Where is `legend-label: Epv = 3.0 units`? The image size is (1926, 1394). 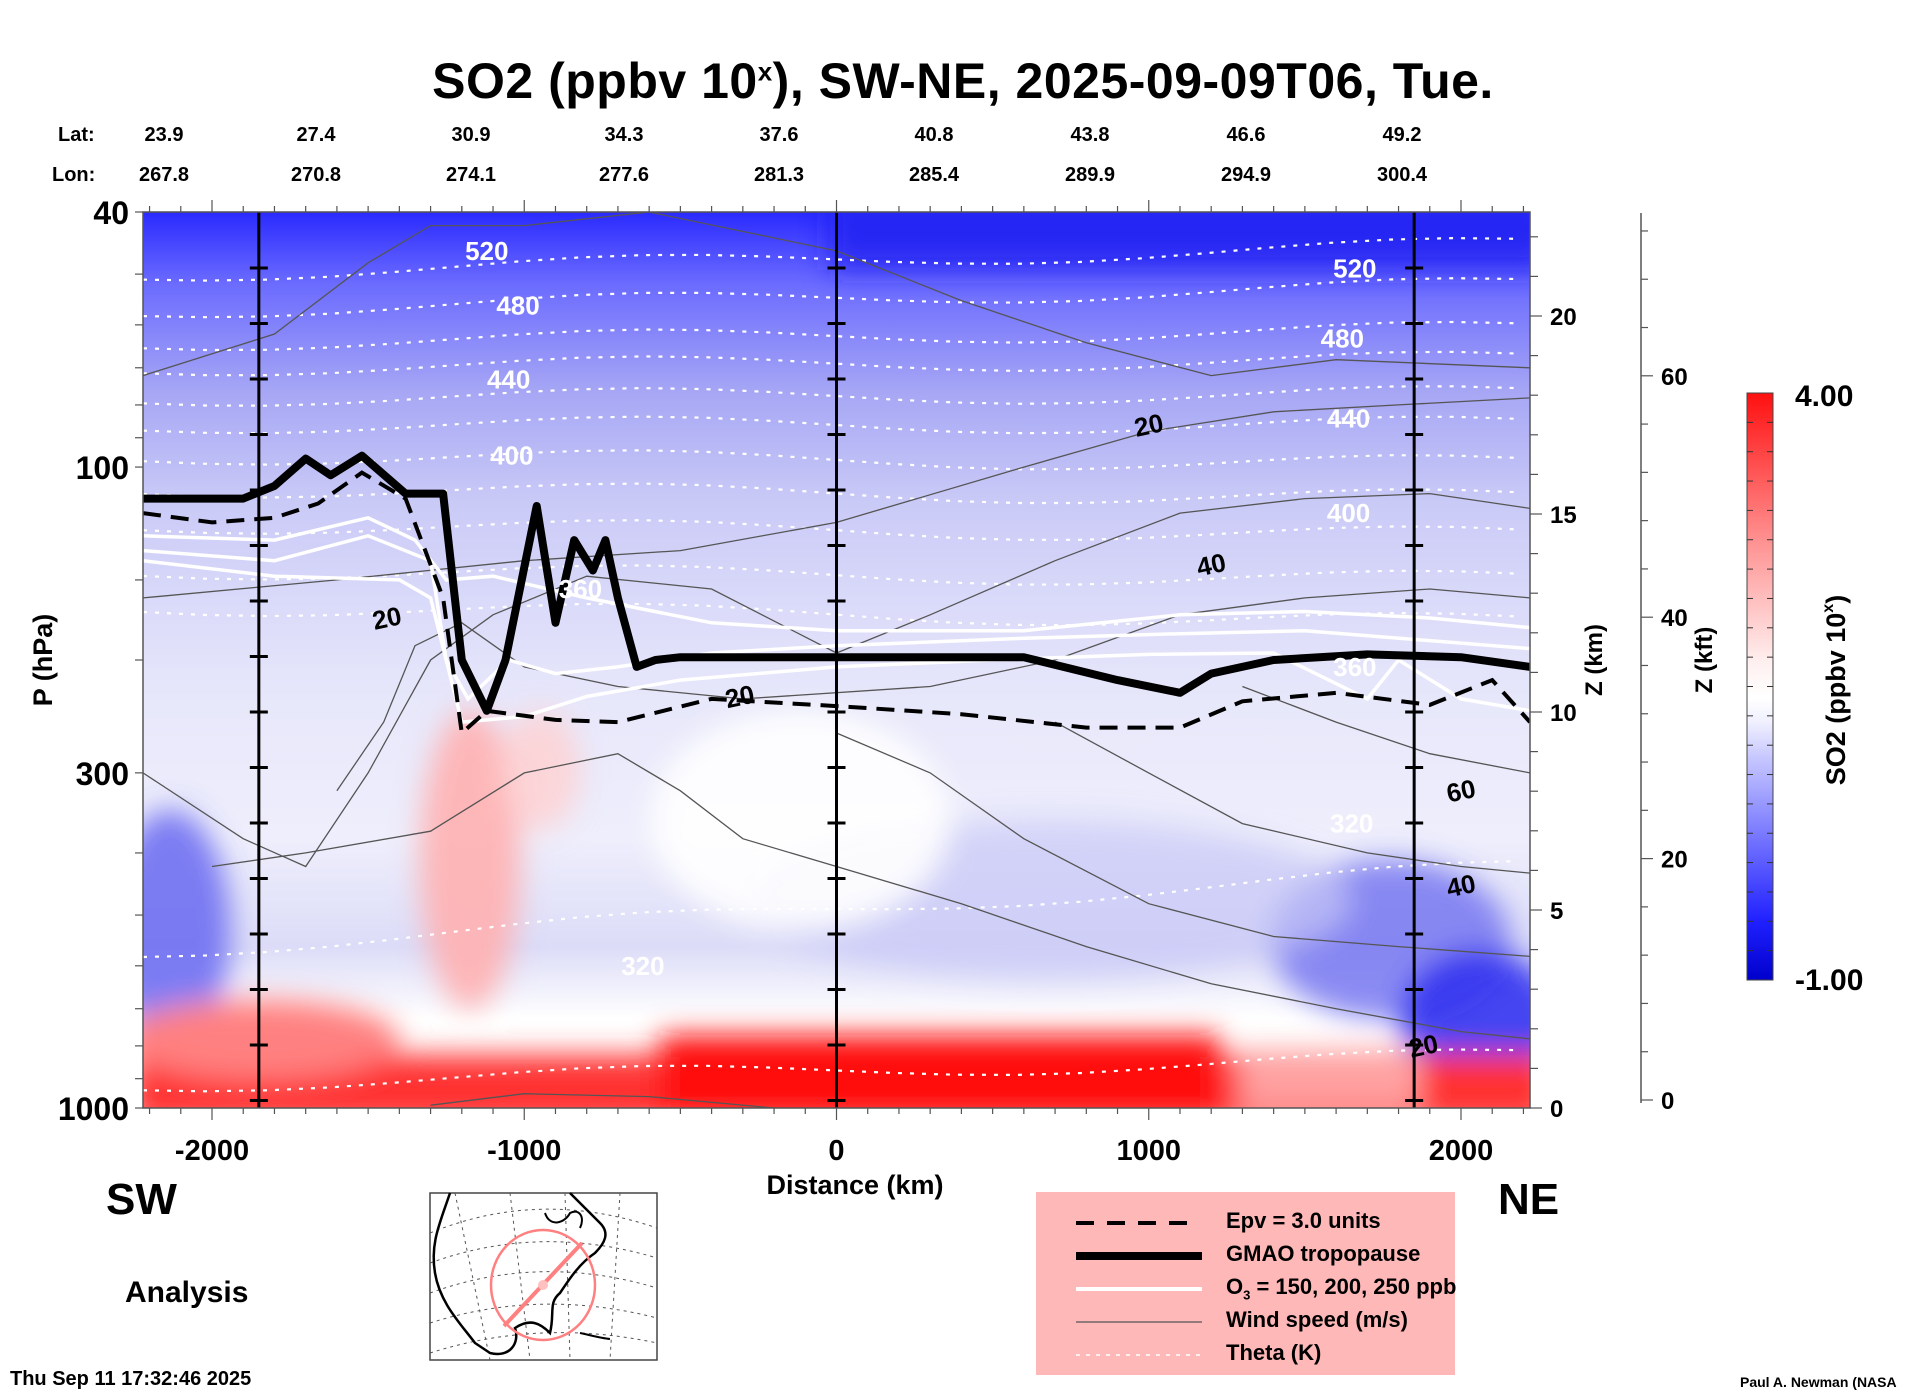 legend-label: Epv = 3.0 units is located at coordinates (1303, 1220).